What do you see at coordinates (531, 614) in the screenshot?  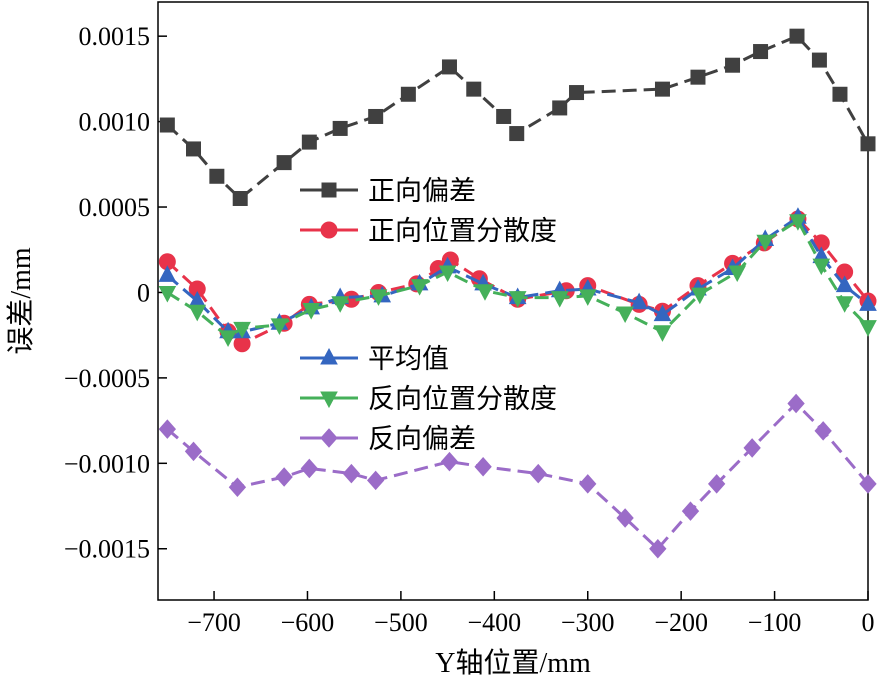 I see `x-axis: −700 −600 −500 −400 −300 −200 −100 0` at bounding box center [531, 614].